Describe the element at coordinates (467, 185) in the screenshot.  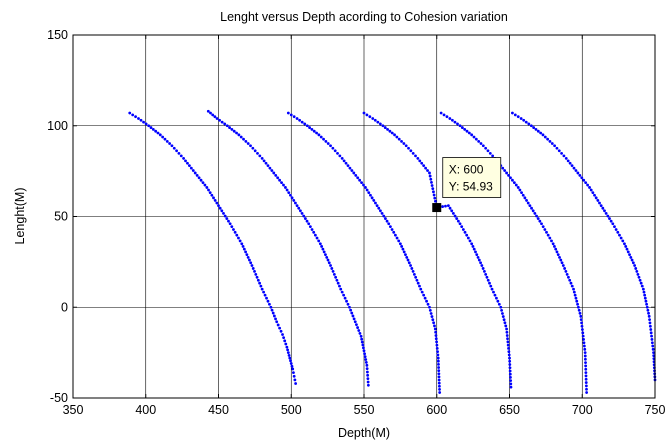
I see `datatip: X: 600 Y: 54.93` at that location.